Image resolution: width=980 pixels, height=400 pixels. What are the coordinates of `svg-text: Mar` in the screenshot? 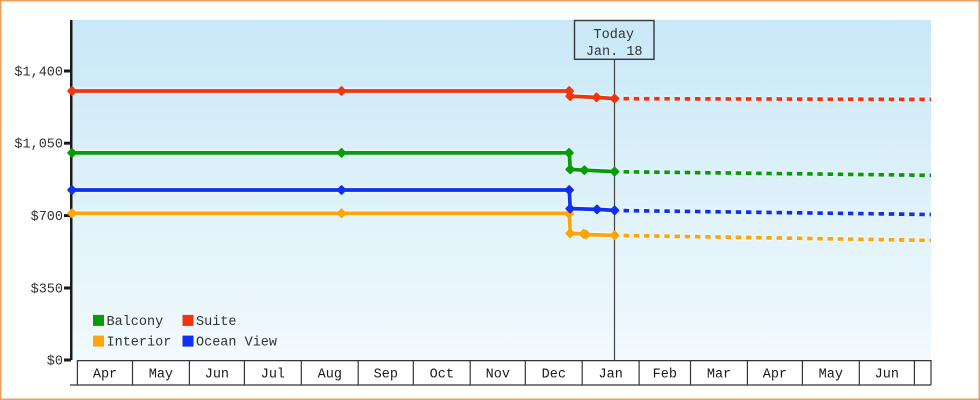 It's located at (719, 375).